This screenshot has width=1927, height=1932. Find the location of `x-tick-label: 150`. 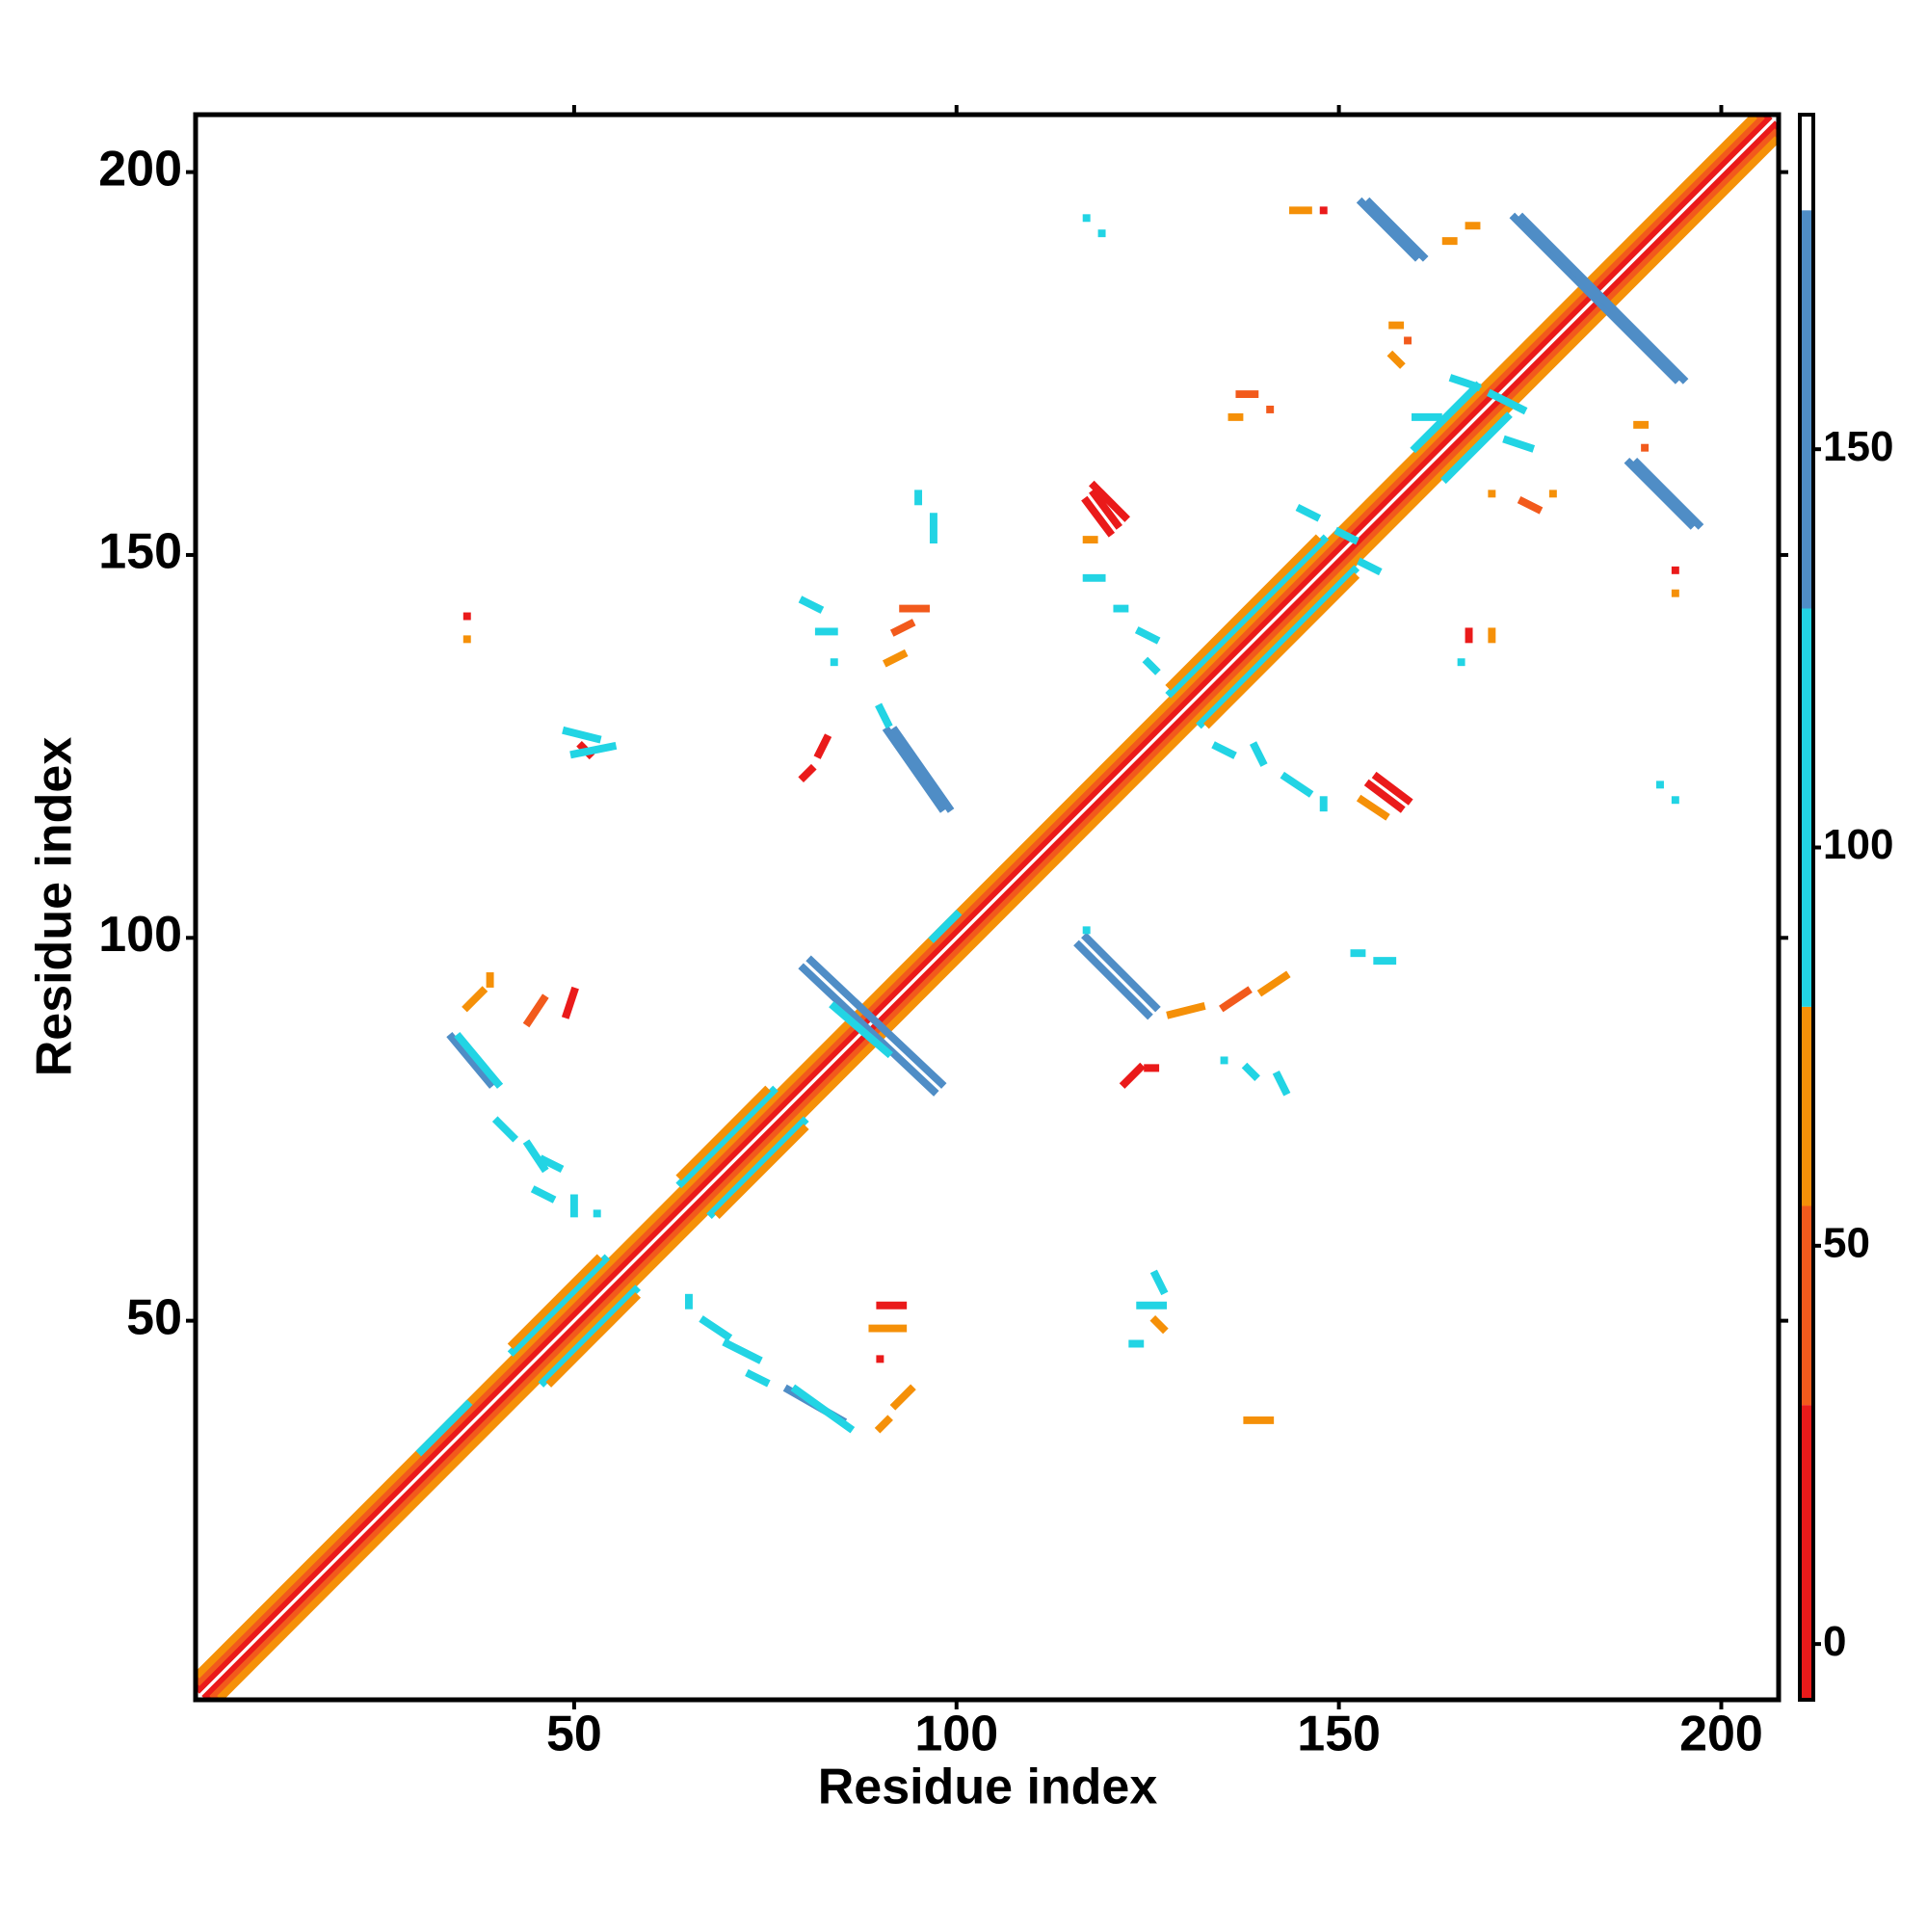

x-tick-label: 150 is located at coordinates (1339, 1734).